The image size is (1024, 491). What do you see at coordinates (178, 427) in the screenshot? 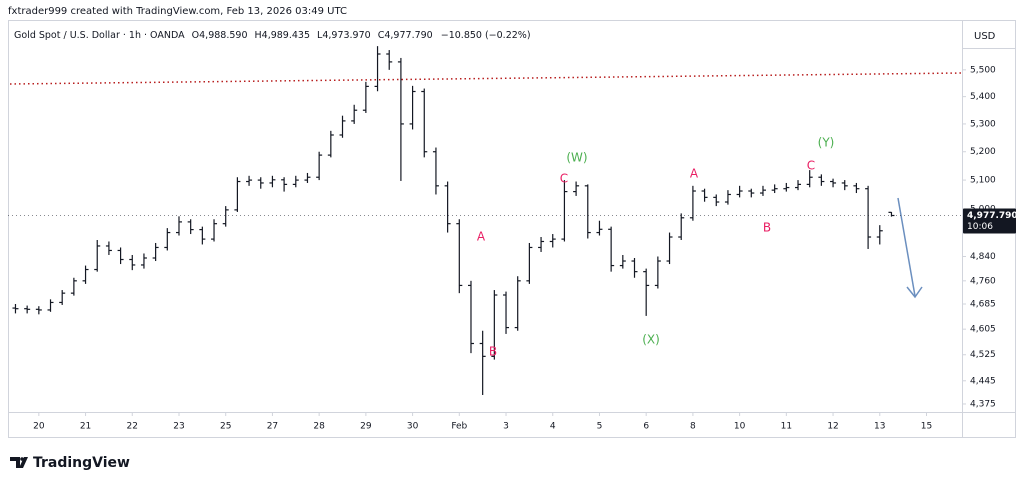
I see `x-tick-label: 23` at bounding box center [178, 427].